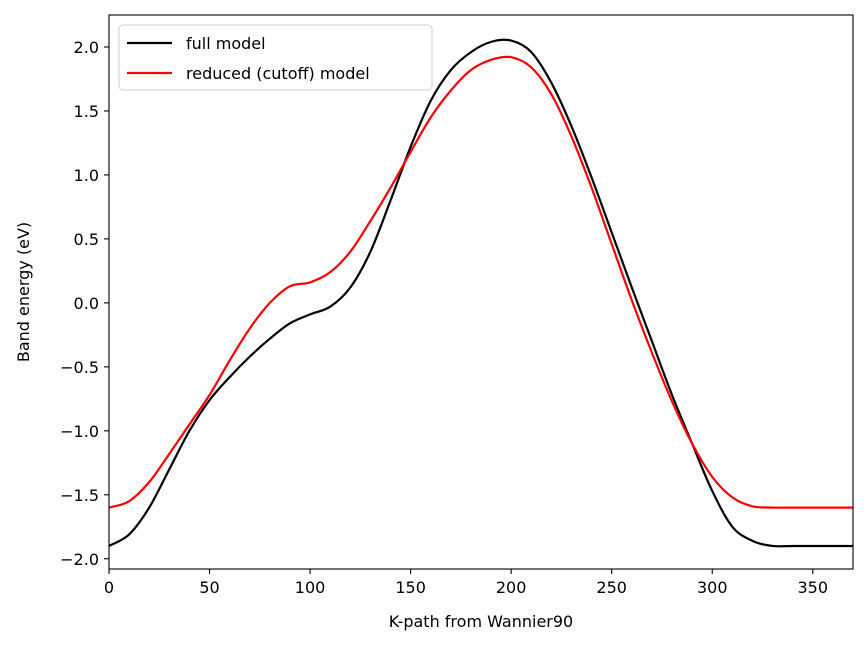 This screenshot has width=867, height=647. What do you see at coordinates (86, 303) in the screenshot?
I see `y-tick-label: 0.0` at bounding box center [86, 303].